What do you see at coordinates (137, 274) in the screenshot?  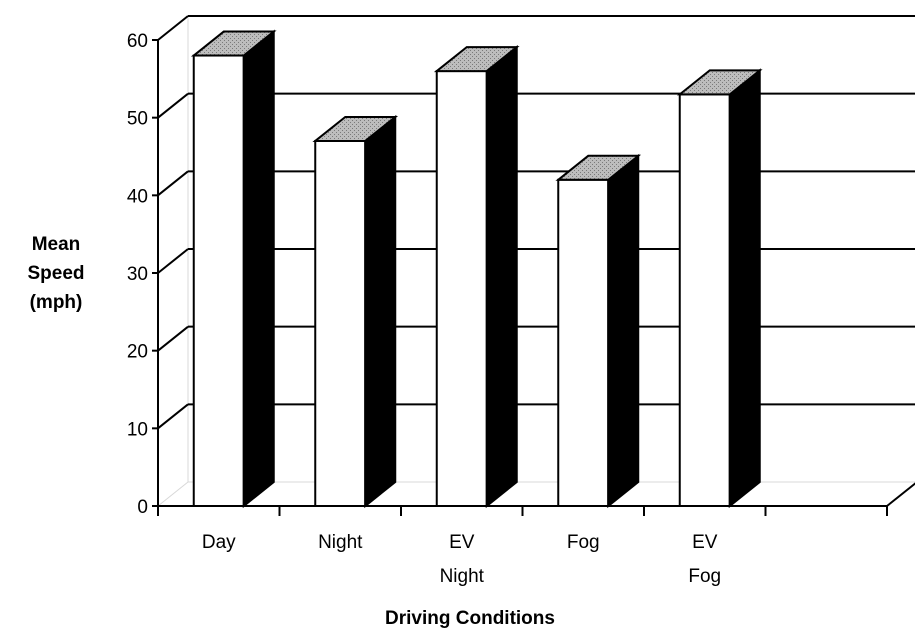 I see `y-tick-label: 30` at bounding box center [137, 274].